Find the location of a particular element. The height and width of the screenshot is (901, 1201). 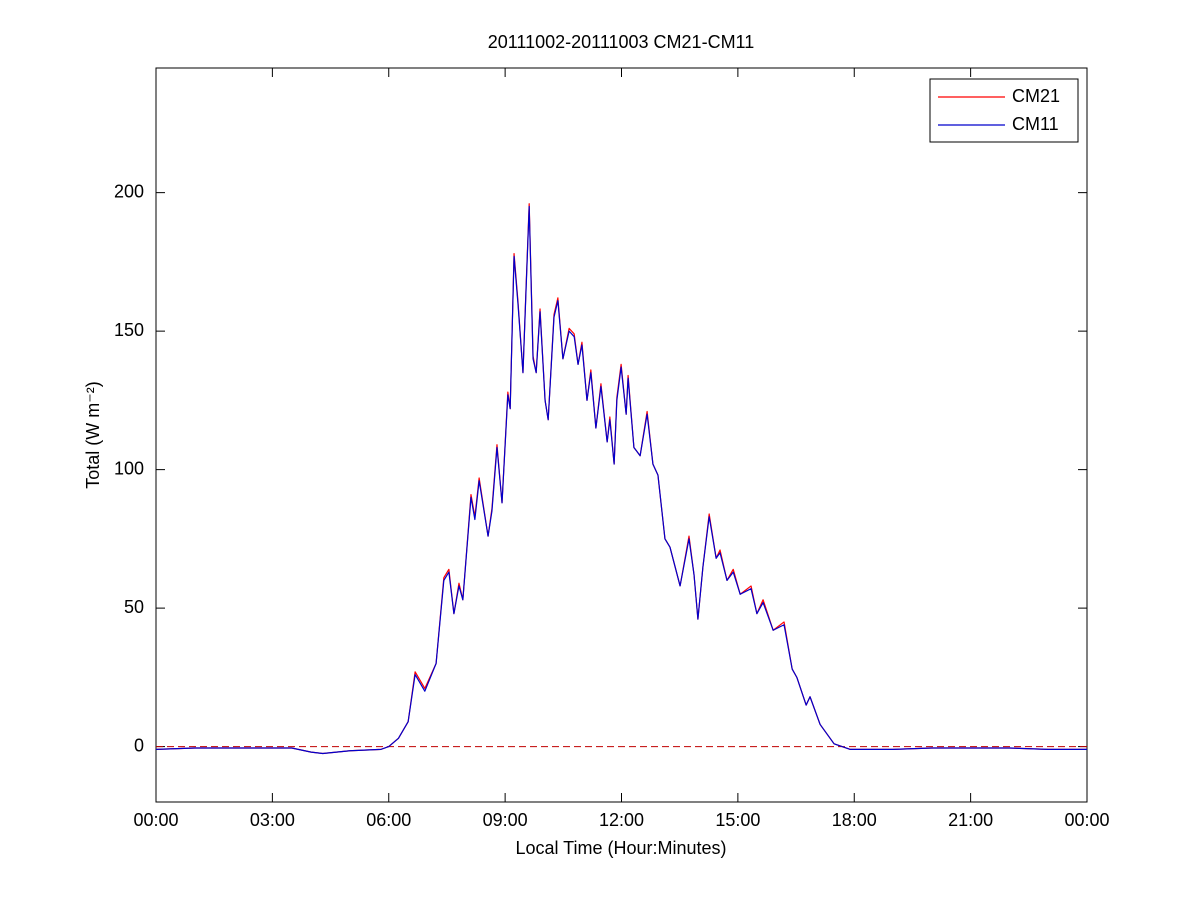

y-tick-label: 0 is located at coordinates (139, 745).